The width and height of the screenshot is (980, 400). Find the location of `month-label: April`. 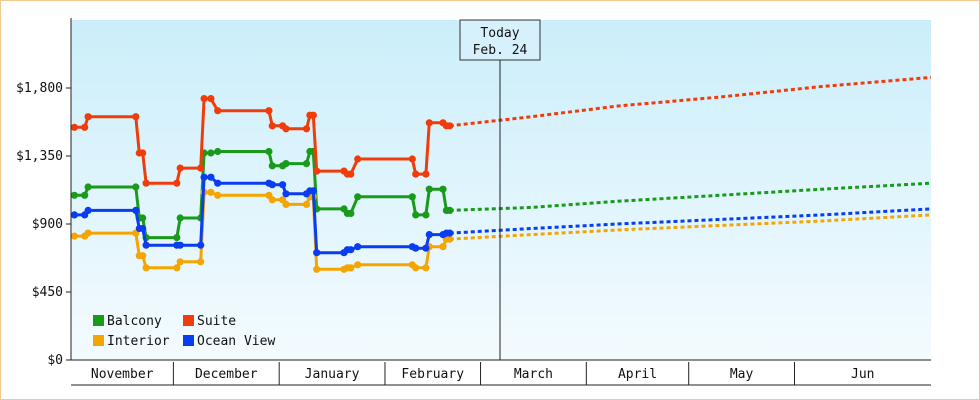

month-label: April is located at coordinates (637, 374).